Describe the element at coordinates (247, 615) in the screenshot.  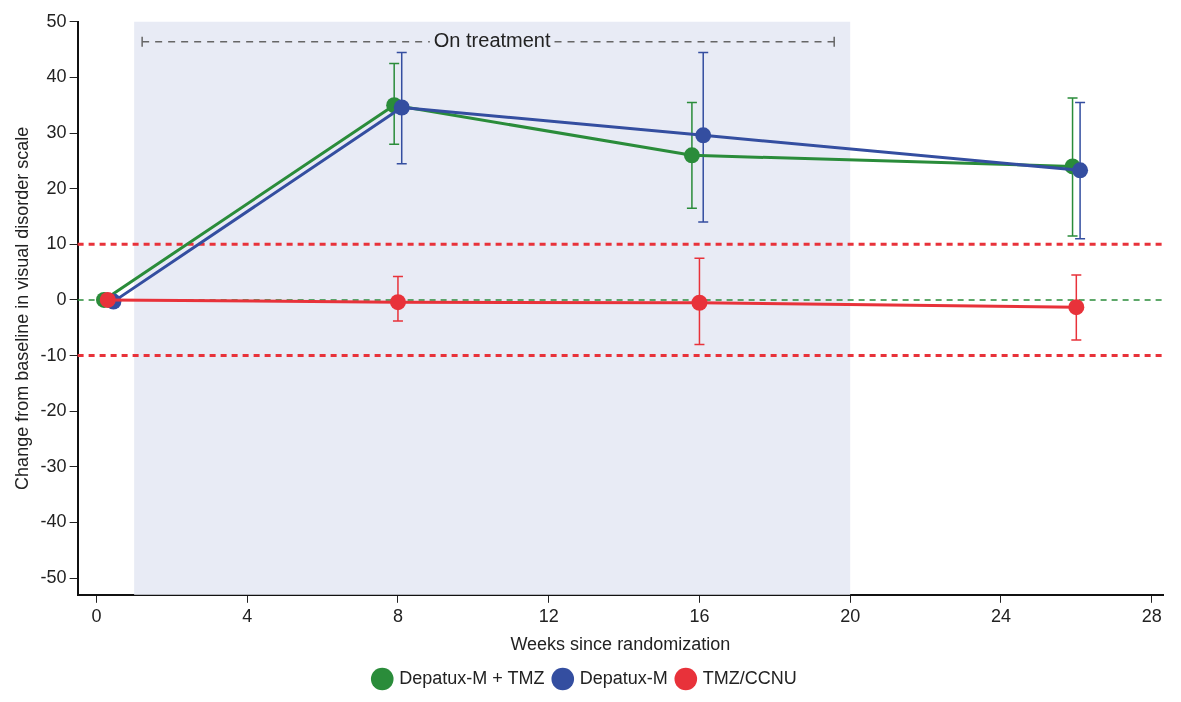
I see `x-tick-label: 4` at that location.